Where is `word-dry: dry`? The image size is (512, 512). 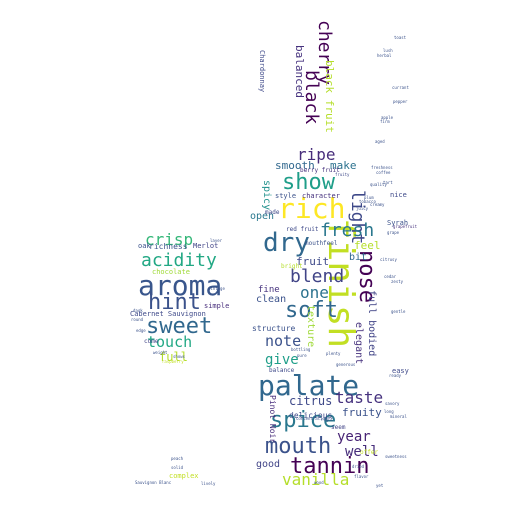 word-dry: dry is located at coordinates (286, 243).